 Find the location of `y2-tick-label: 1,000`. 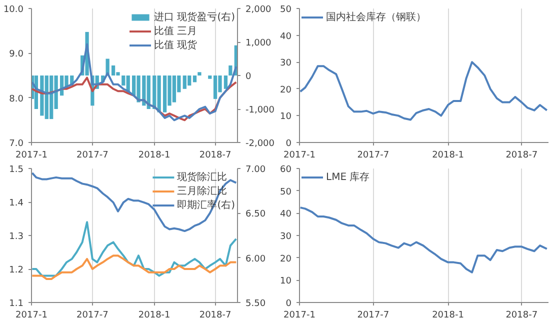

y2-tick-label: 1,000 is located at coordinates (259, 43).